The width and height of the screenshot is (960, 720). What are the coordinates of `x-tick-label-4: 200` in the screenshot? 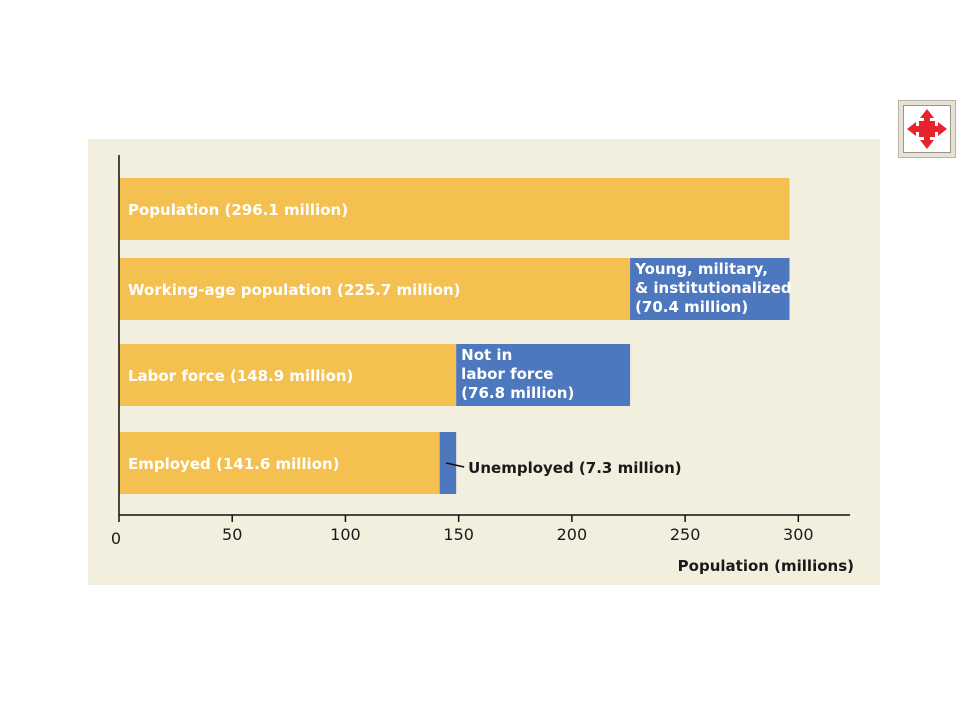 It's located at (572, 534).